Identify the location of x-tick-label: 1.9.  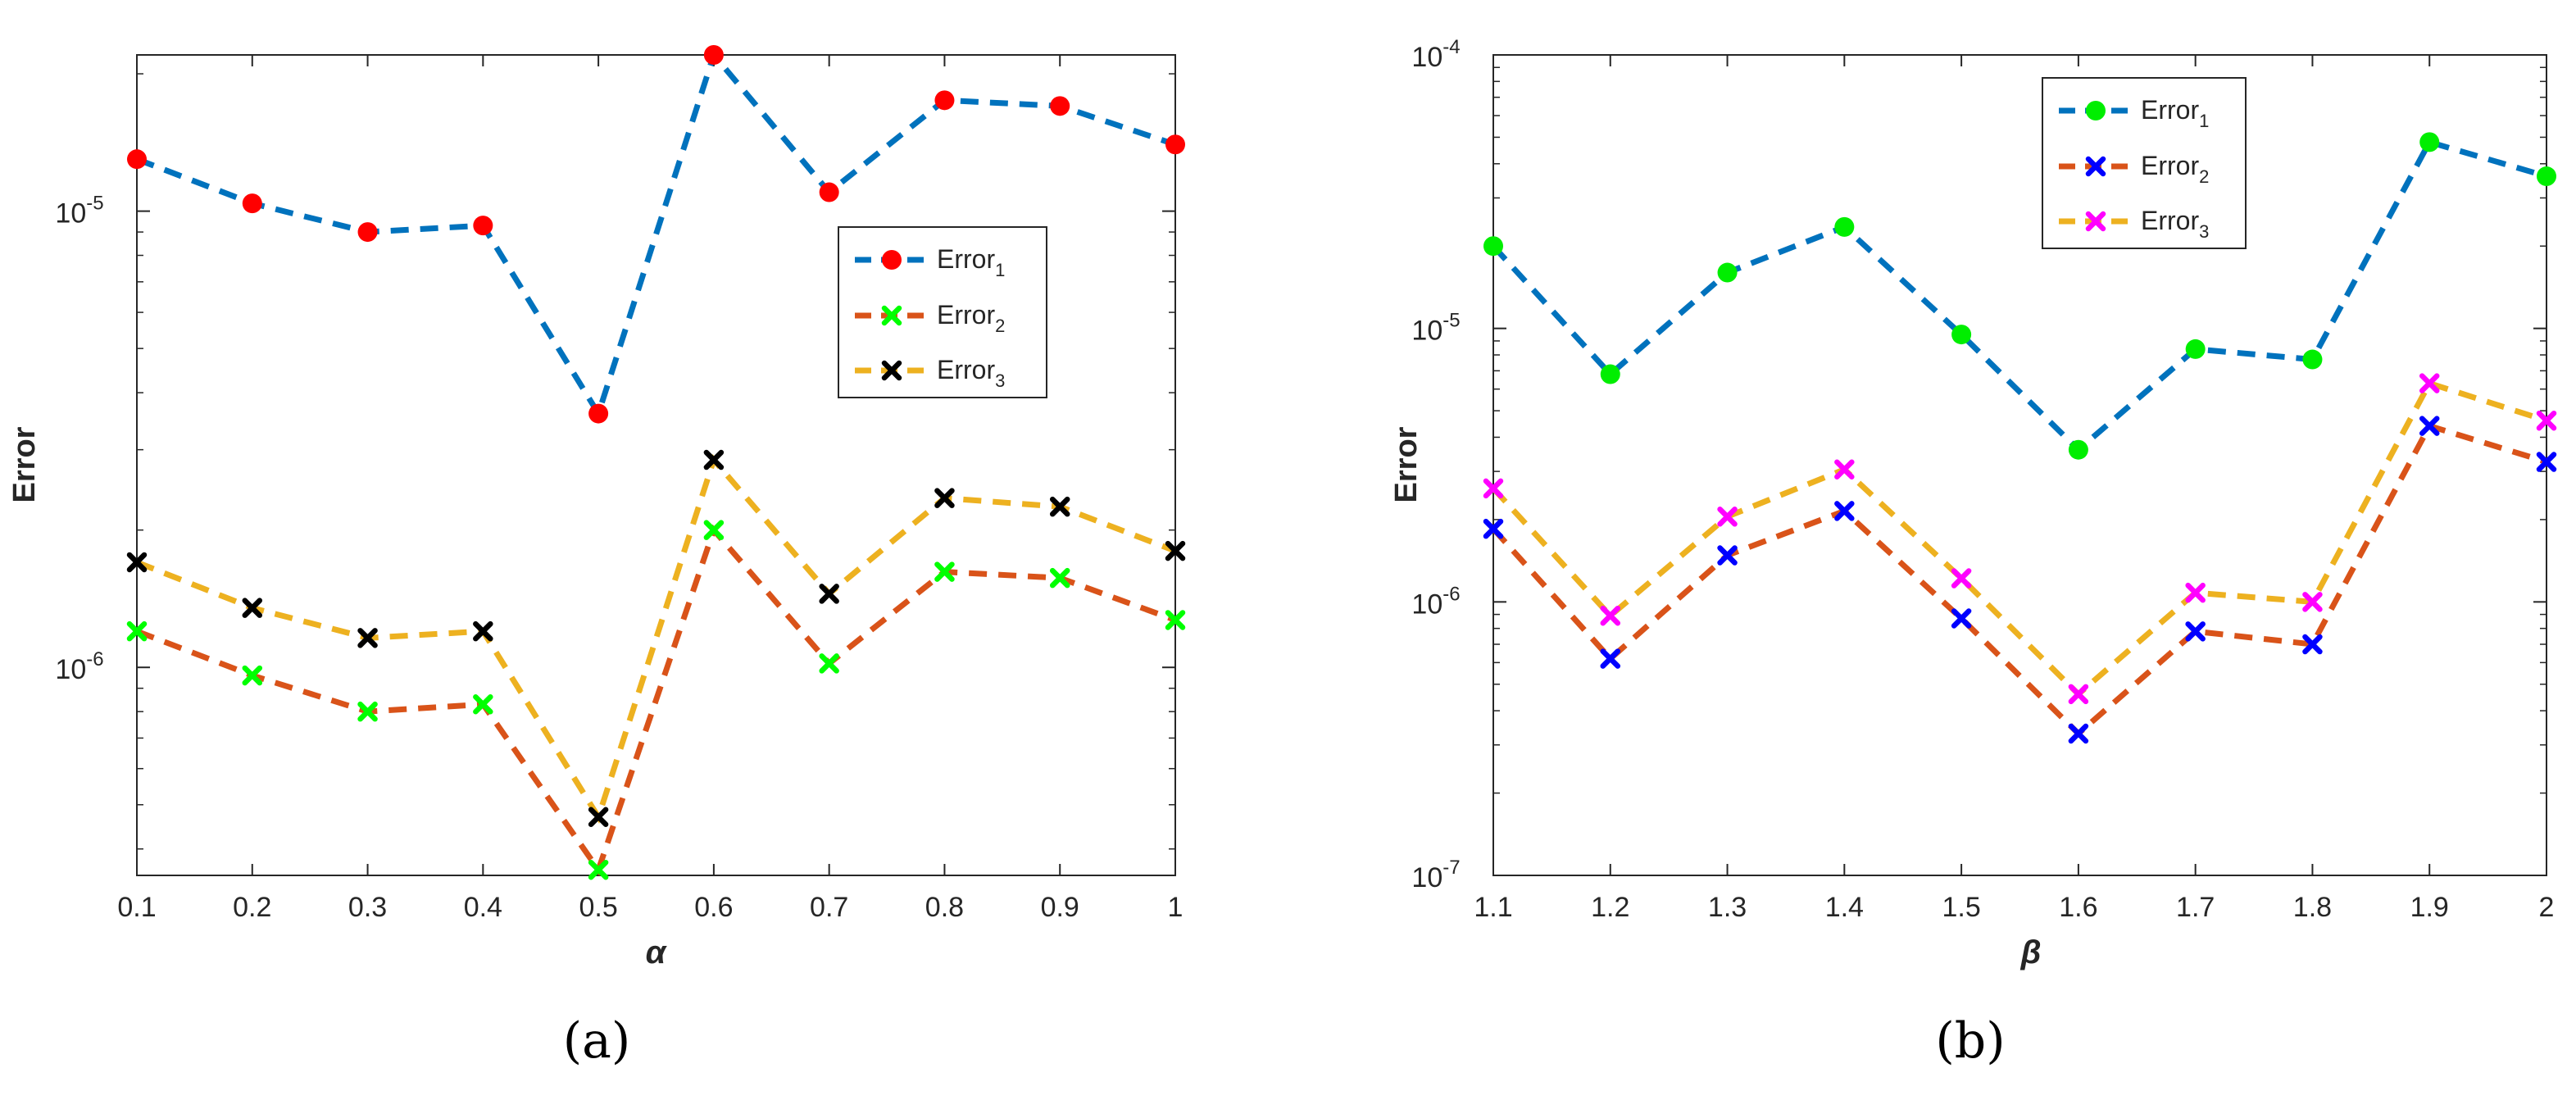
(2429, 908).